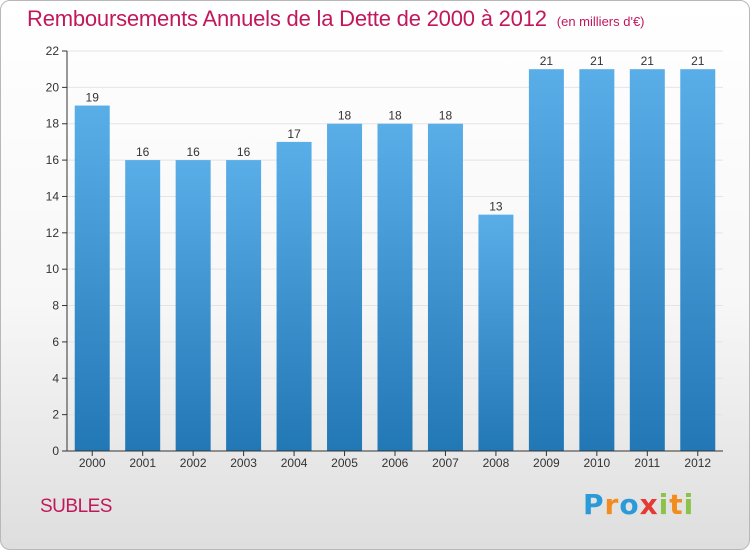 Image resolution: width=750 pixels, height=550 pixels. What do you see at coordinates (53, 87) in the screenshot?
I see `y-tick-label: 20` at bounding box center [53, 87].